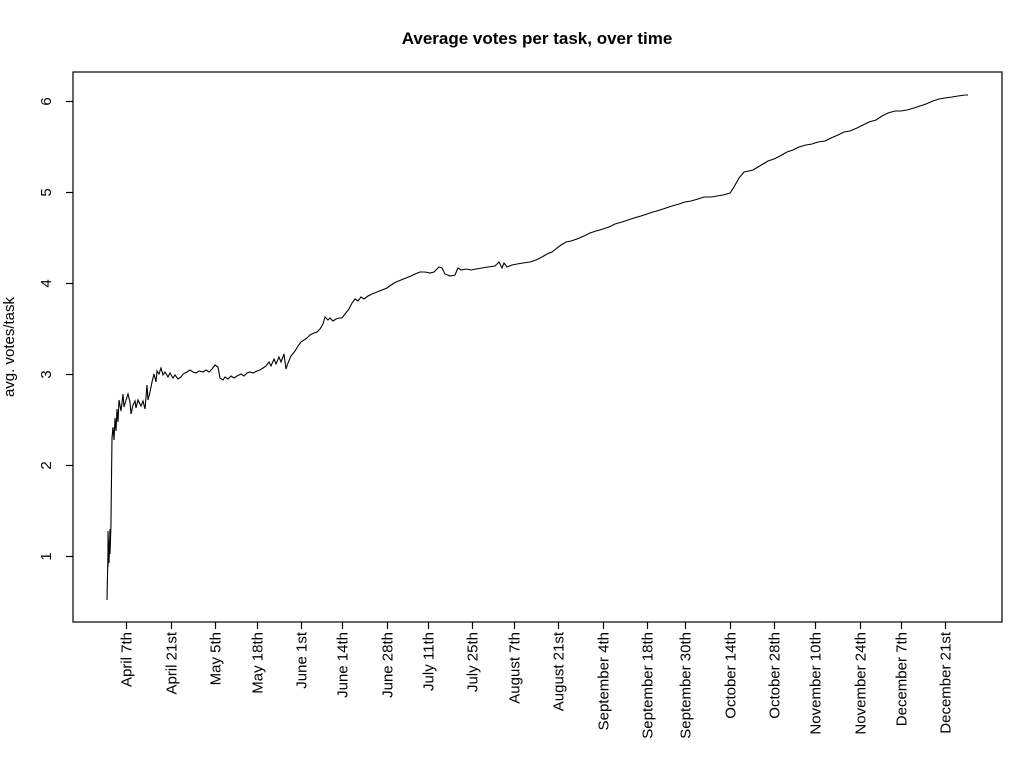 This screenshot has height=768, width=1024. I want to click on y-tick-label: 5, so click(46, 192).